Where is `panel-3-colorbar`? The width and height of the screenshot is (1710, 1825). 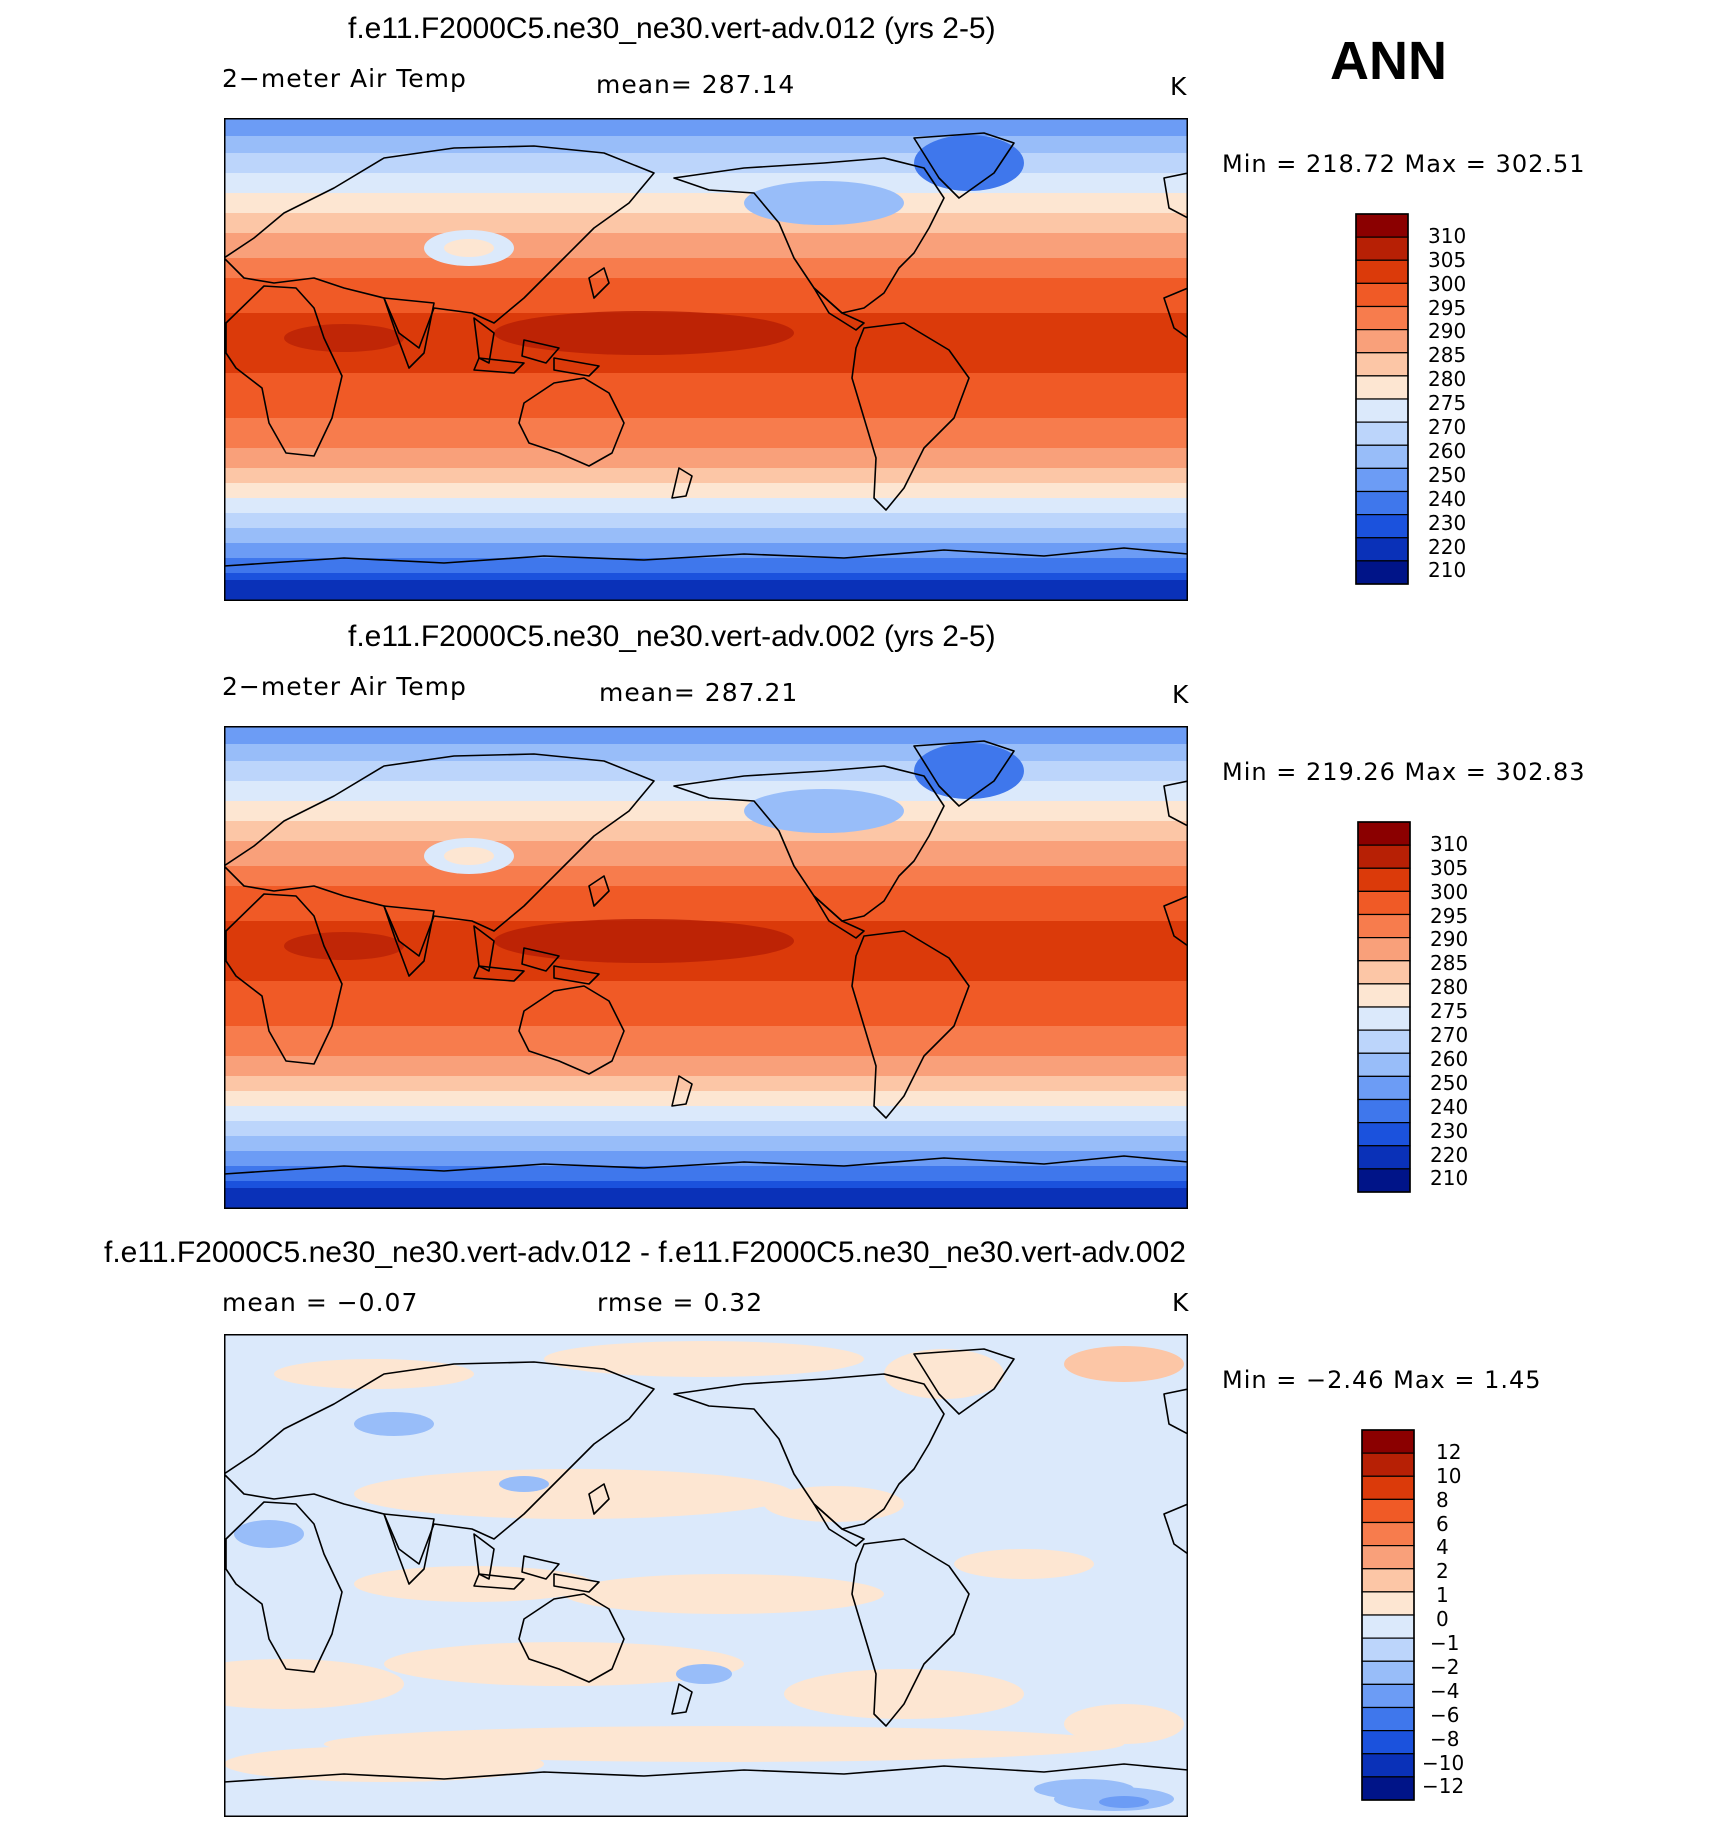 panel-3-colorbar is located at coordinates (1388, 1615).